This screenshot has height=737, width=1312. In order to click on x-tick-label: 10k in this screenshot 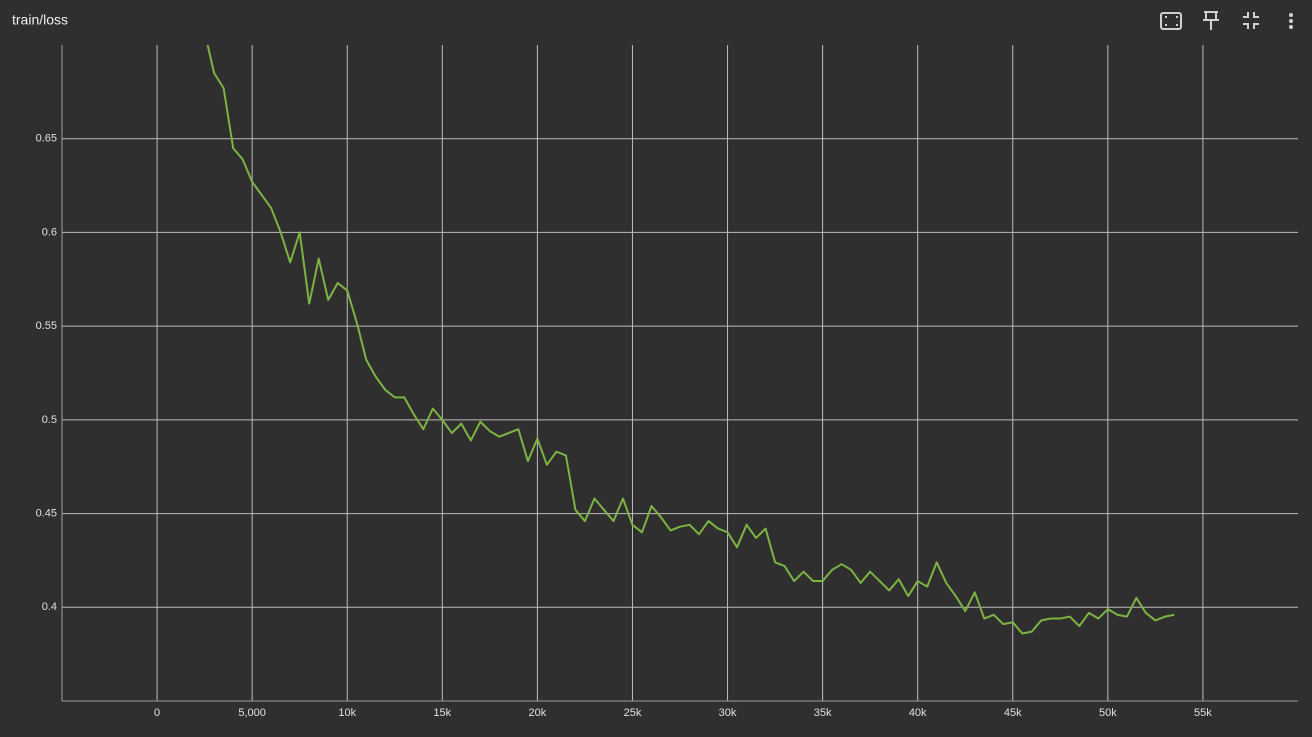, I will do `click(347, 713)`.